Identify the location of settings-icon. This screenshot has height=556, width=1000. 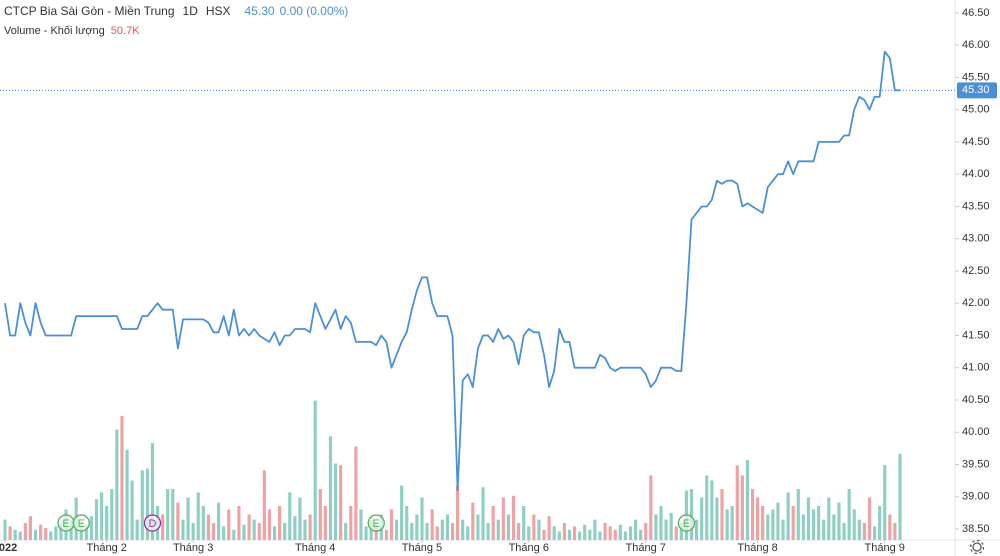
(977, 547).